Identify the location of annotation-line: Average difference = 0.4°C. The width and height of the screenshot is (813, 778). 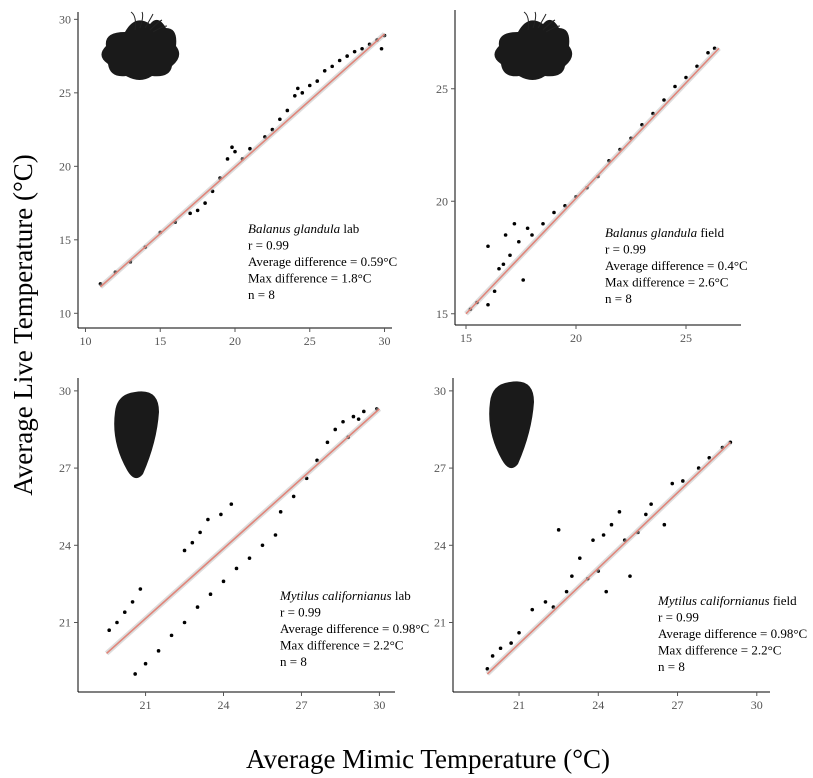
(676, 265).